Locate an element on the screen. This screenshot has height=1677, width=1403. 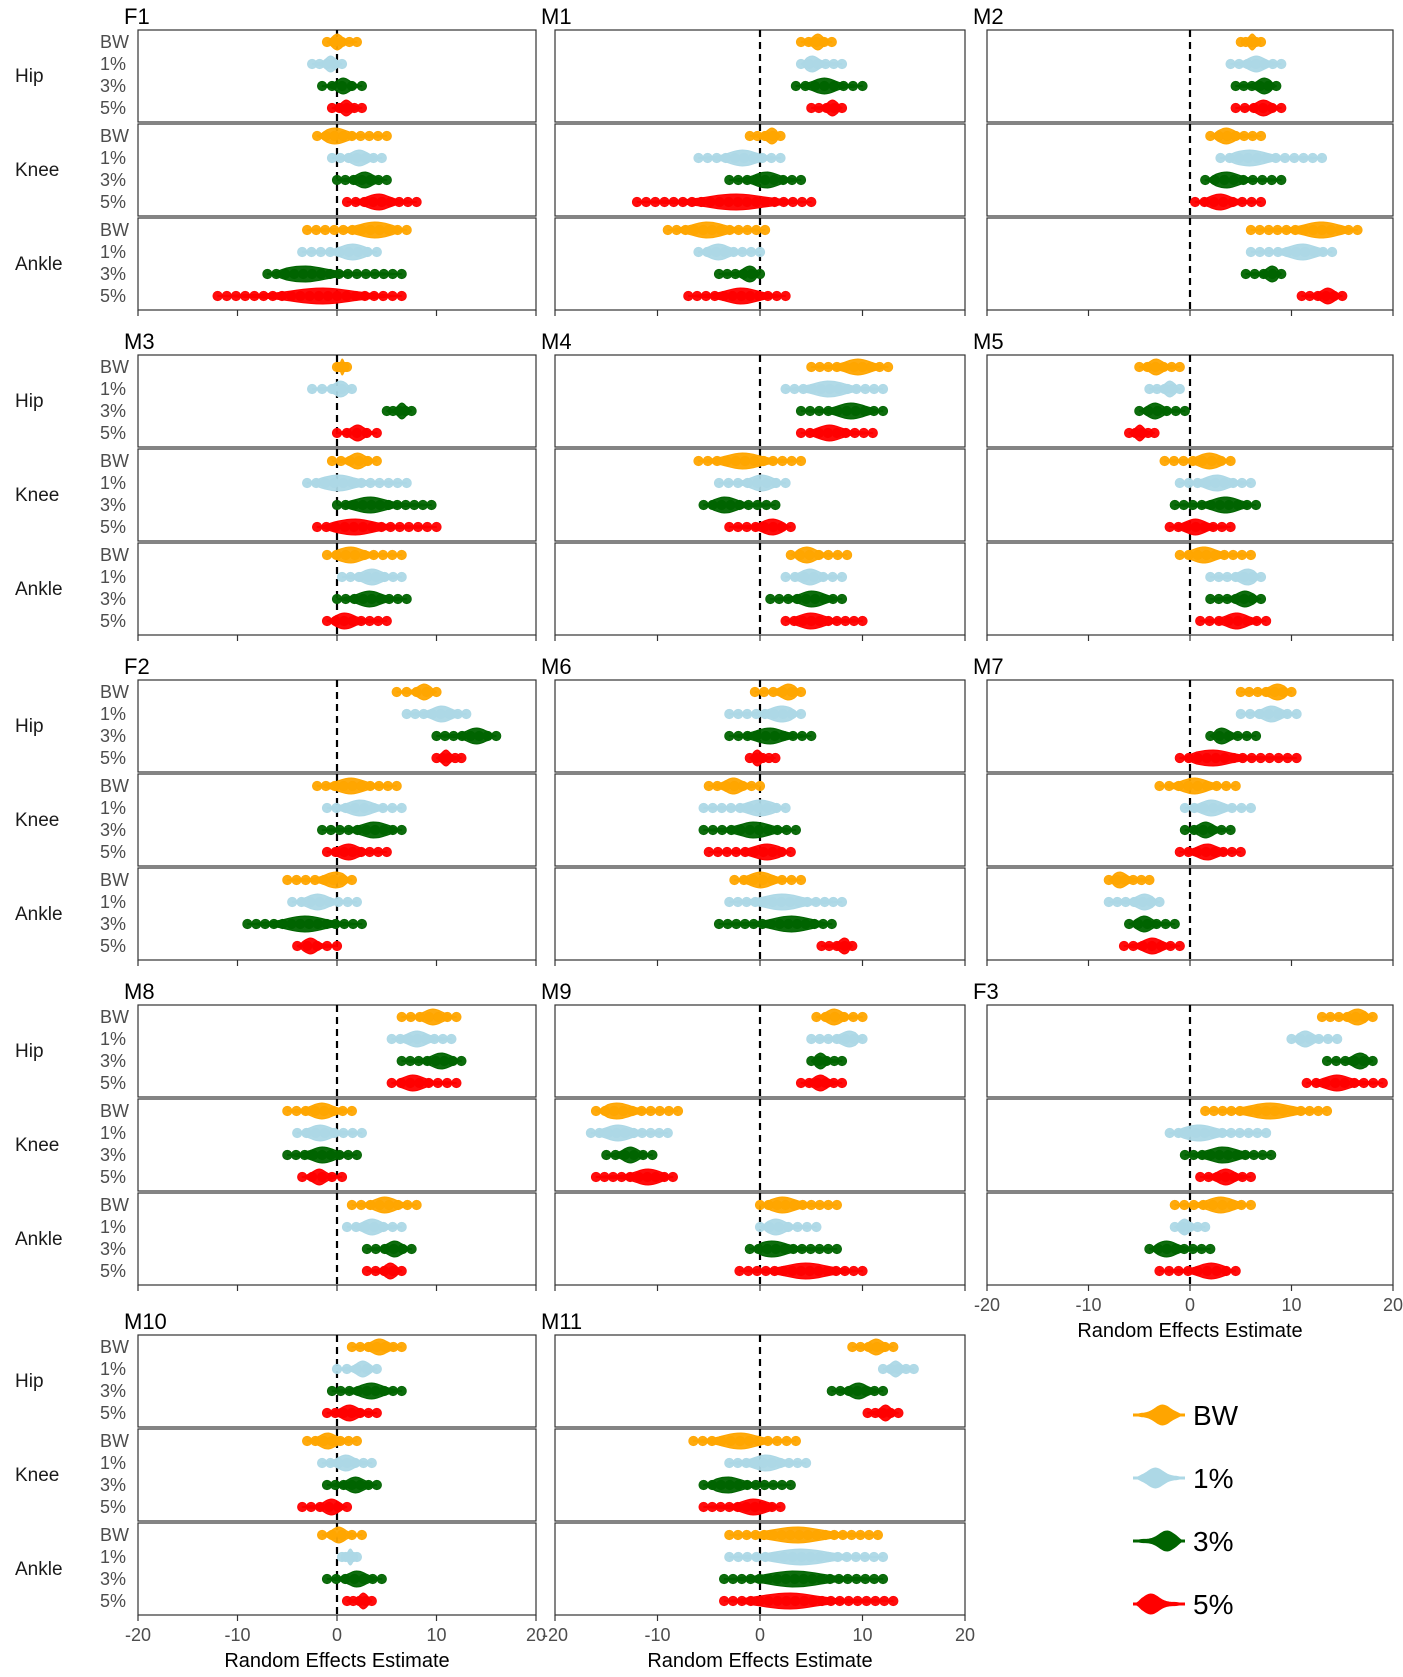
violin-M10-ankle-1pct is located at coordinates (349, 1557).